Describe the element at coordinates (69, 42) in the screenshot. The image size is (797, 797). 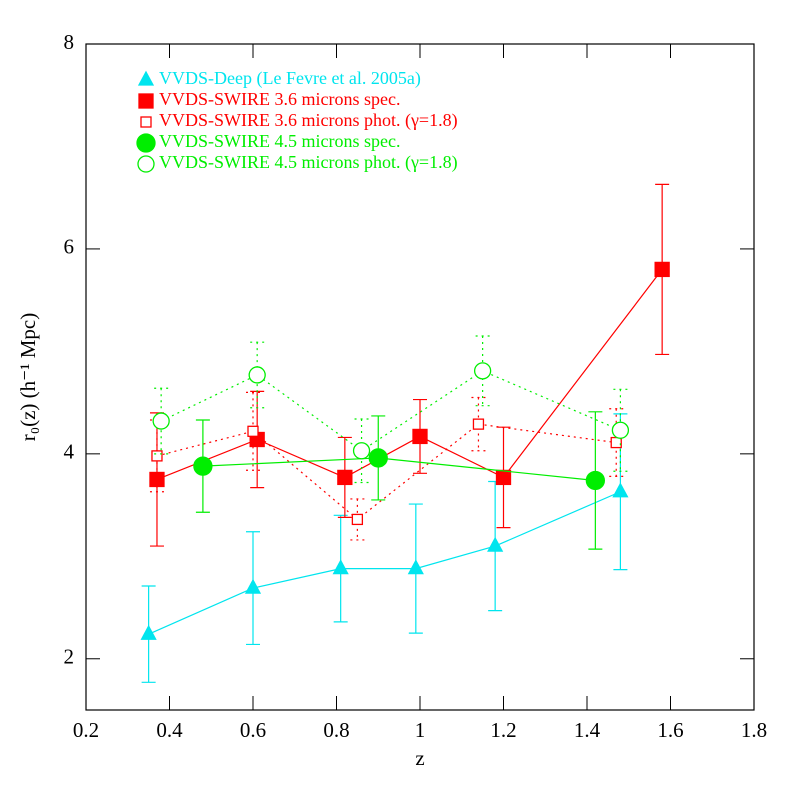
I see `y-tick-label: 8` at that location.